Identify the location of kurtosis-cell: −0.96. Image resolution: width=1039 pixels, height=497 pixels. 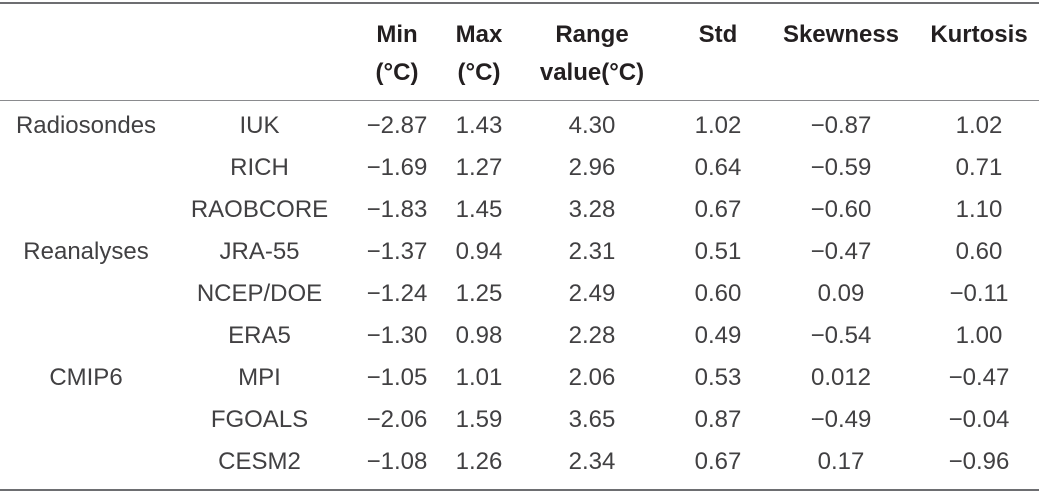
(979, 461).